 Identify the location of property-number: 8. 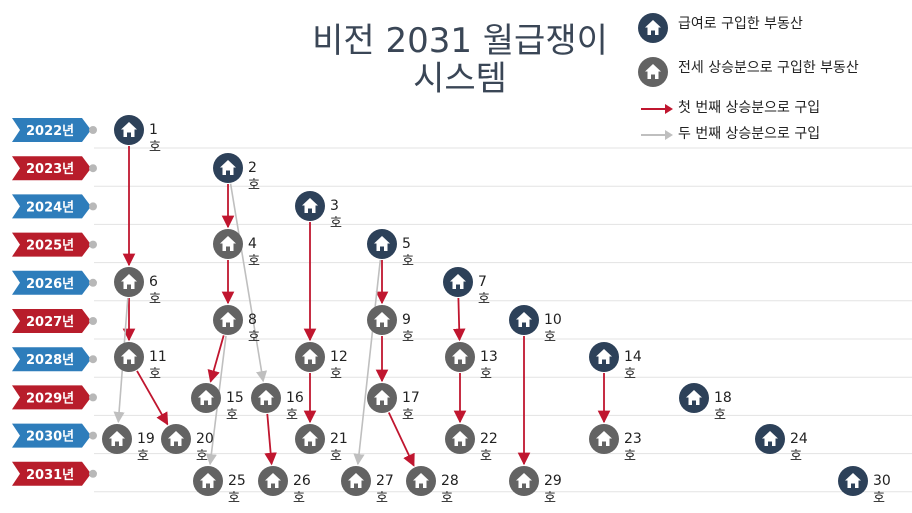
(252, 320).